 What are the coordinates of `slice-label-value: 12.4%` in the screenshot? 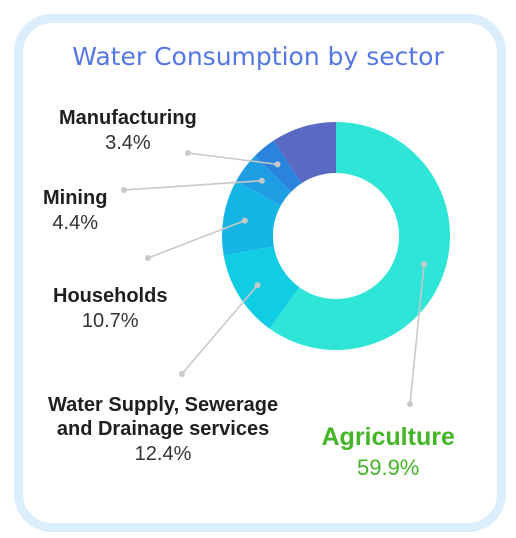 It's located at (163, 454).